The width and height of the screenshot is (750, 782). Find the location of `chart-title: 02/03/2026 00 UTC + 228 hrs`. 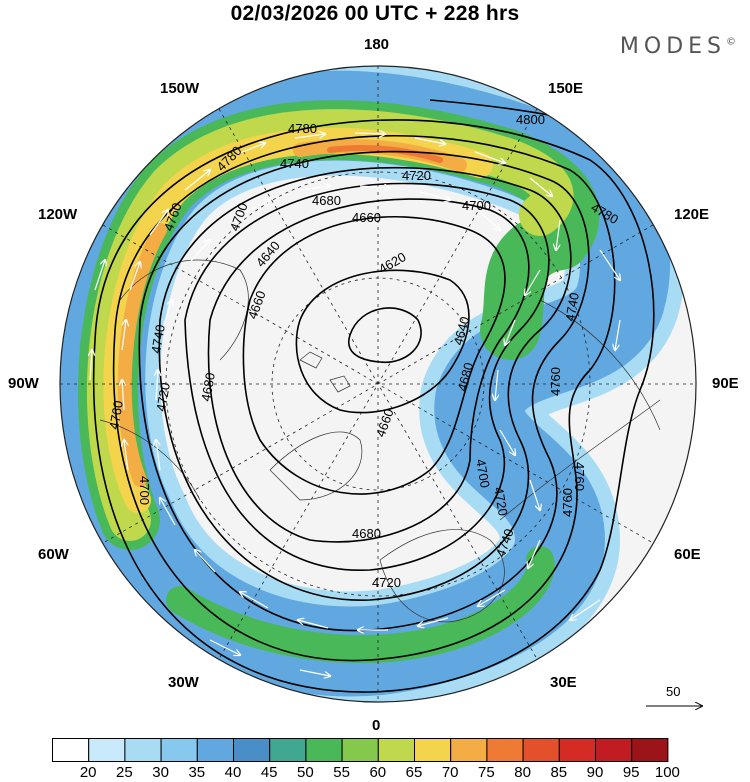

chart-title: 02/03/2026 00 UTC + 228 hrs is located at coordinates (375, 13).